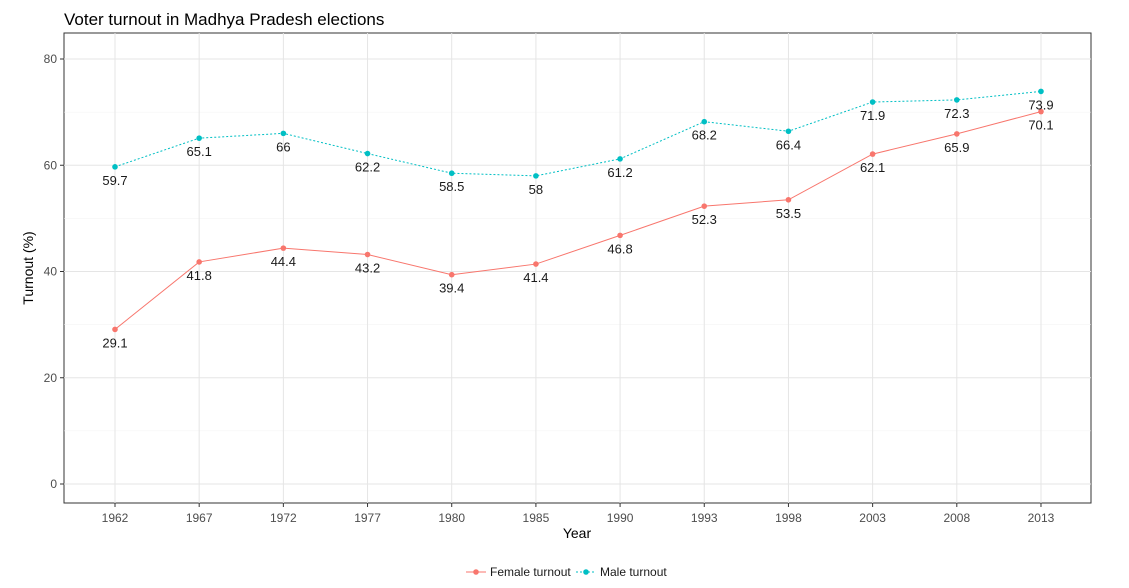 The height and width of the screenshot is (588, 1129). I want to click on data-label: 41.4, so click(535, 277).